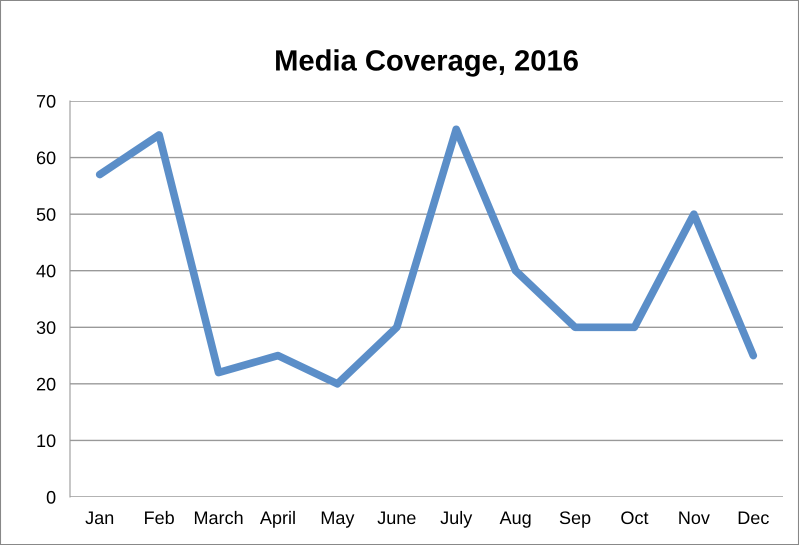 This screenshot has width=799, height=545. What do you see at coordinates (46, 158) in the screenshot?
I see `y-tick-label: 60` at bounding box center [46, 158].